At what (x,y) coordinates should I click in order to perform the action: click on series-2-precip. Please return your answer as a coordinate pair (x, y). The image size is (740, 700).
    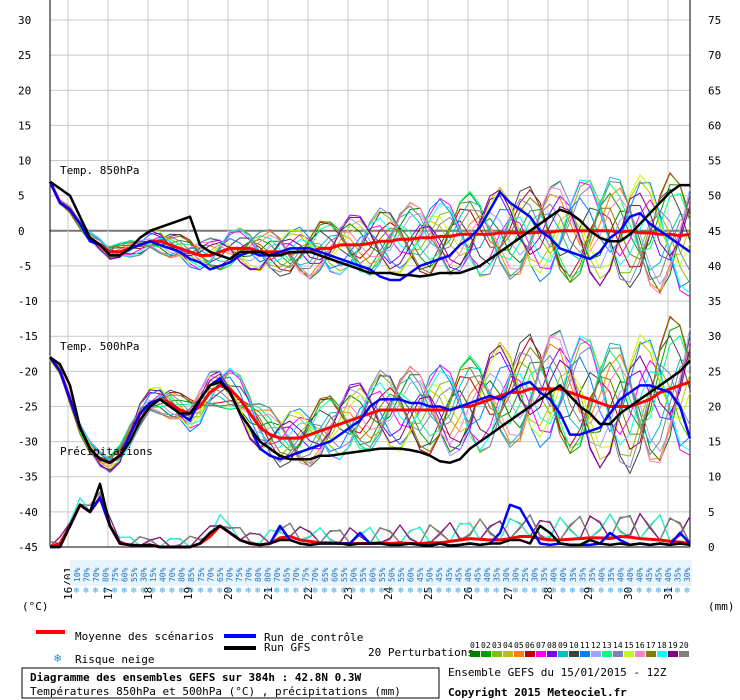
    Looking at the image, I should click on (370, 515).